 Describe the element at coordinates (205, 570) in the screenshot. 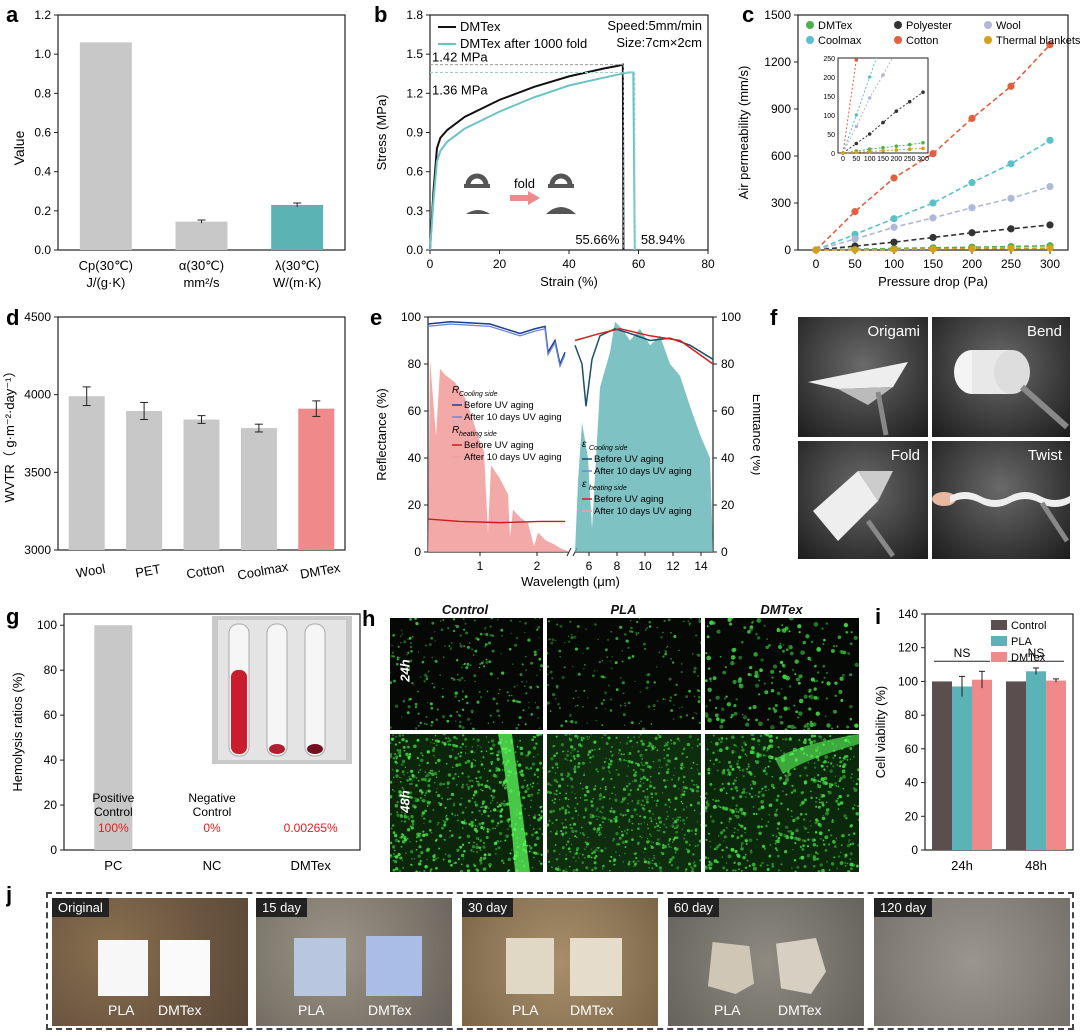

I see `d-category-label: Cotton` at that location.